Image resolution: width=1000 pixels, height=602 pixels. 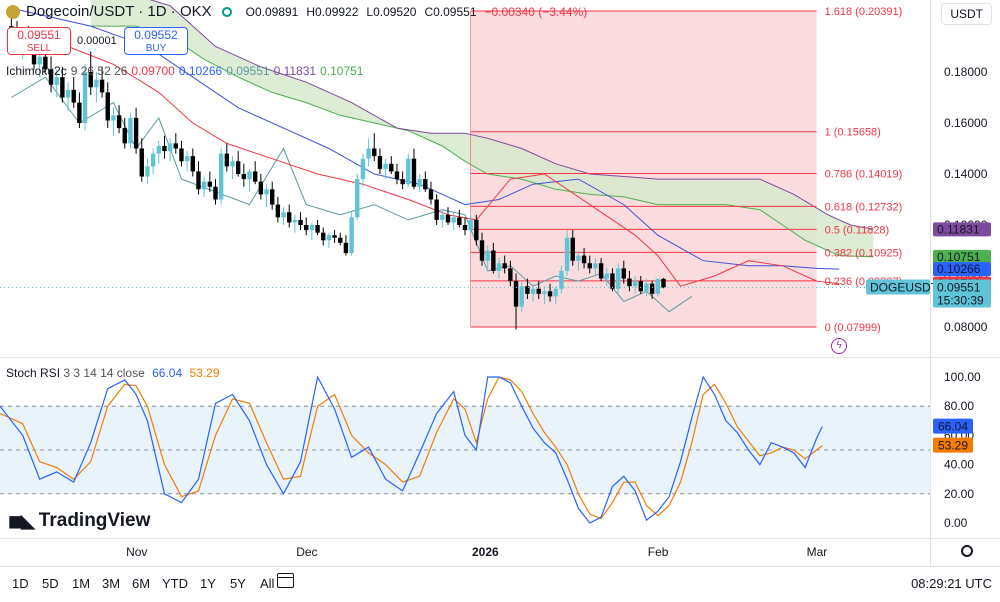 What do you see at coordinates (959, 406) in the screenshot?
I see `stoch-tick-label: 80.00` at bounding box center [959, 406].